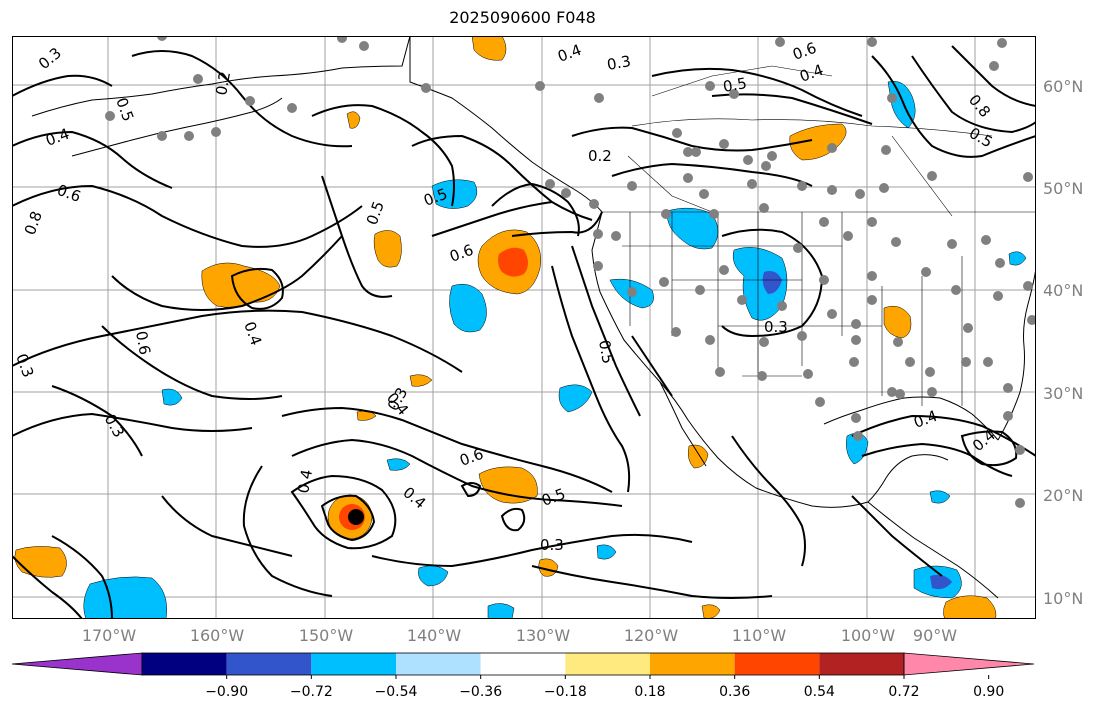 This screenshot has width=1105, height=712. What do you see at coordinates (1063, 495) in the screenshot?
I see `latitude-label: 20°N` at bounding box center [1063, 495].